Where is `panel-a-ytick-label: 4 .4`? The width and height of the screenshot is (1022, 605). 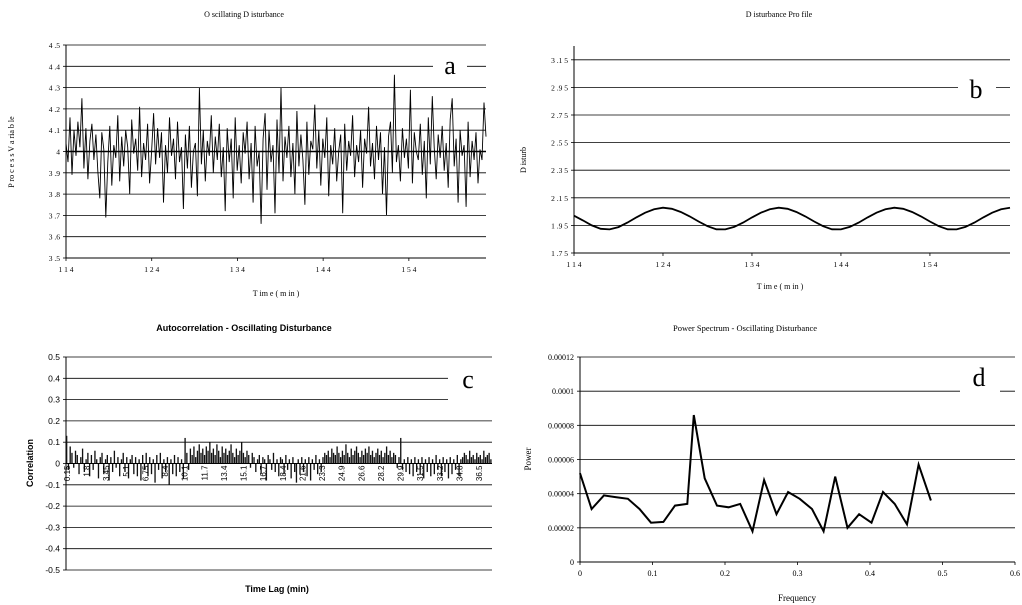
panel-a-ytick-label: 4 .4 is located at coordinates (55, 66).